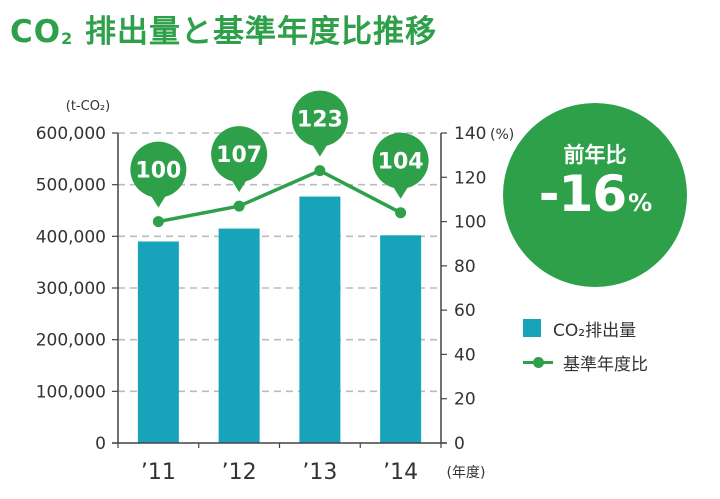 Image resolution: width=720 pixels, height=499 pixels. What do you see at coordinates (319, 472) in the screenshot?
I see `x-tick-label: ’13` at bounding box center [319, 472].